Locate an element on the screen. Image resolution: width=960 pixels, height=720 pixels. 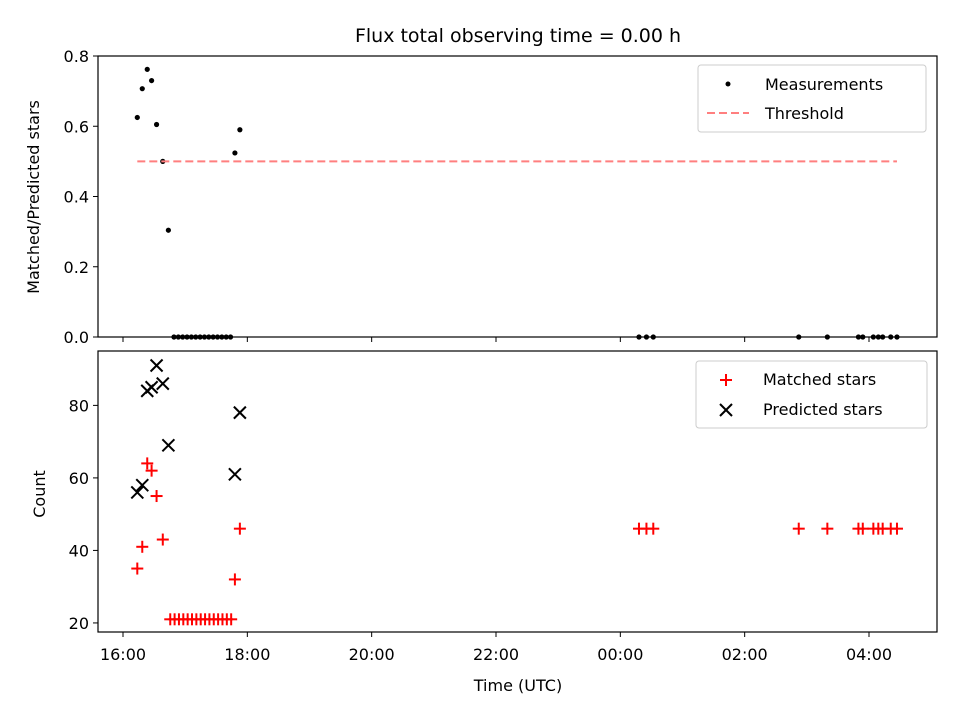
legend-predicted-label: Predicted stars is located at coordinates (823, 409).